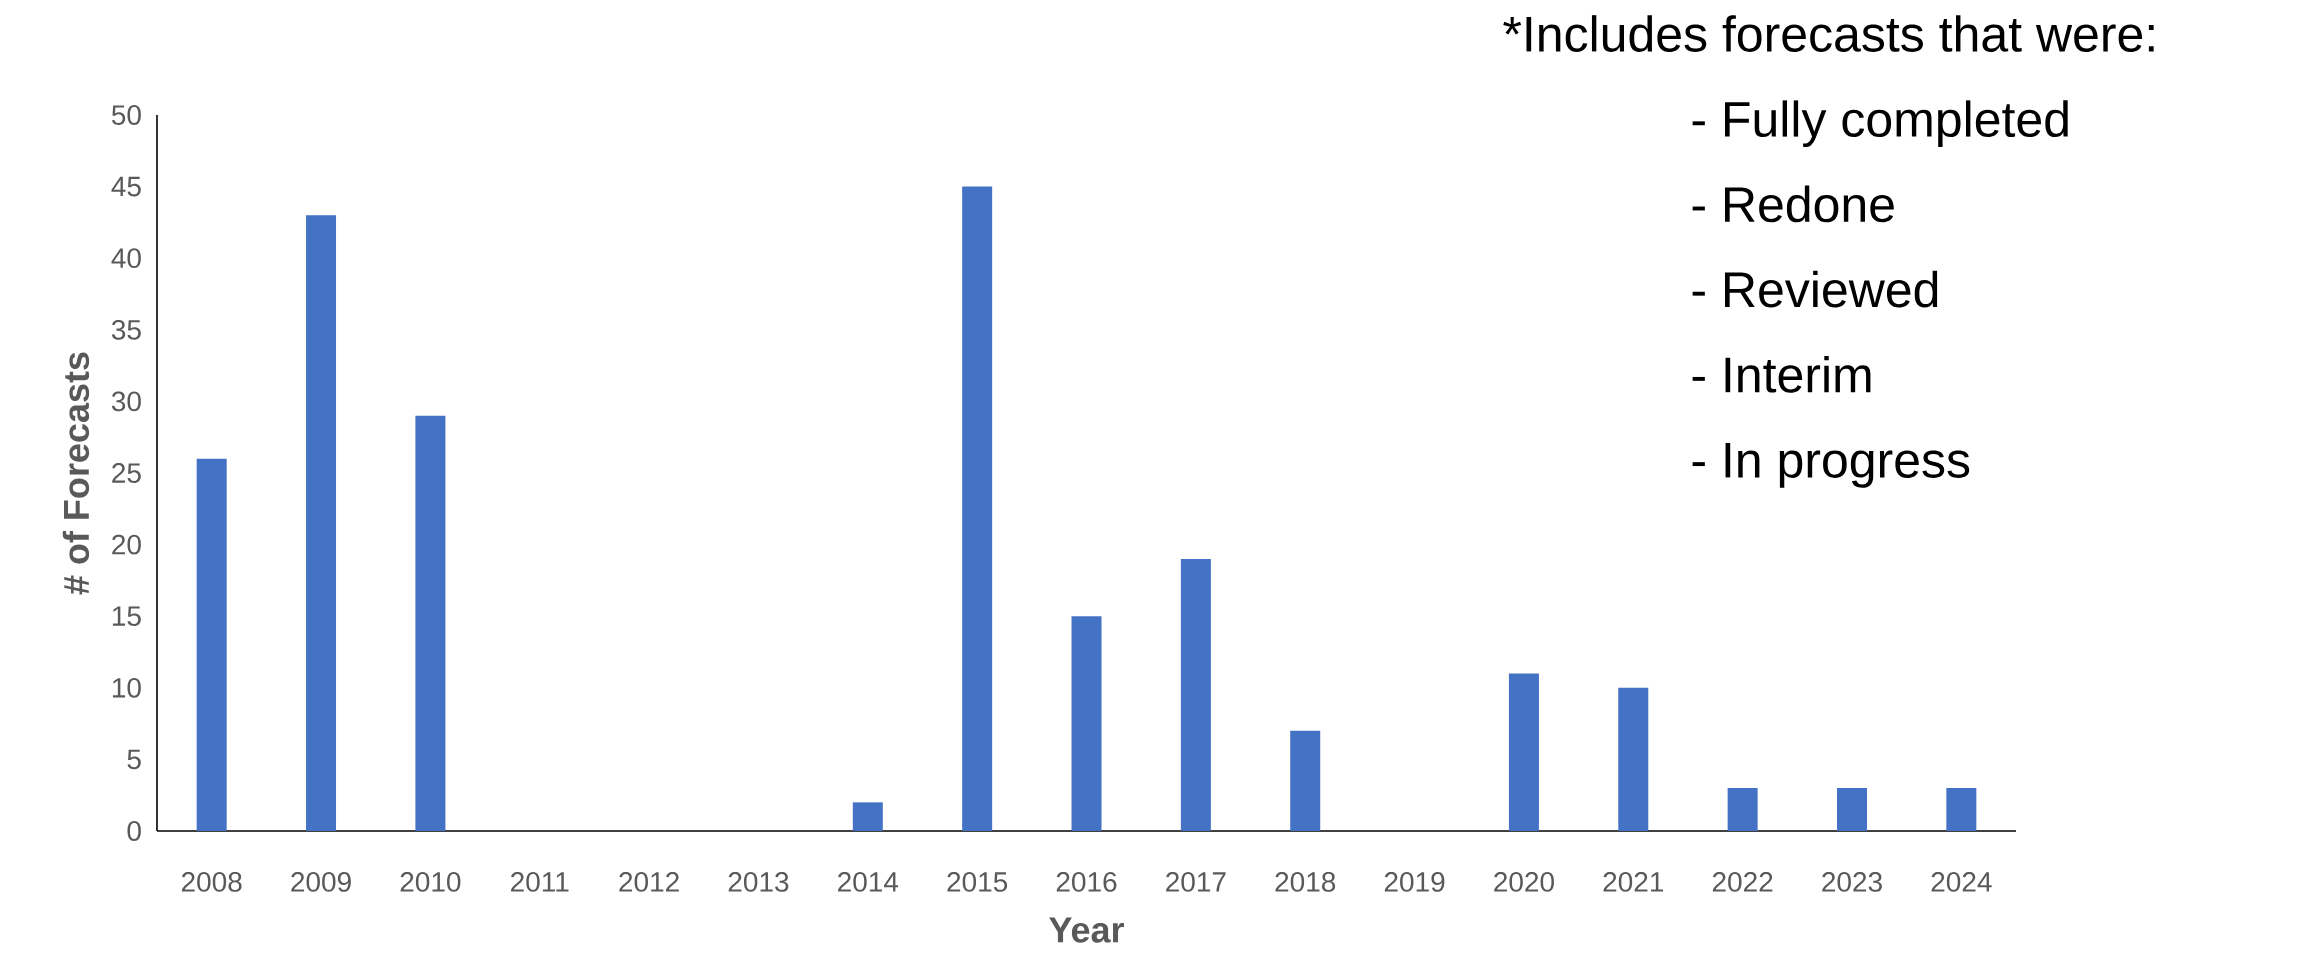 The image size is (2305, 960). What do you see at coordinates (126, 258) in the screenshot?
I see `y-tick-label: 40` at bounding box center [126, 258].